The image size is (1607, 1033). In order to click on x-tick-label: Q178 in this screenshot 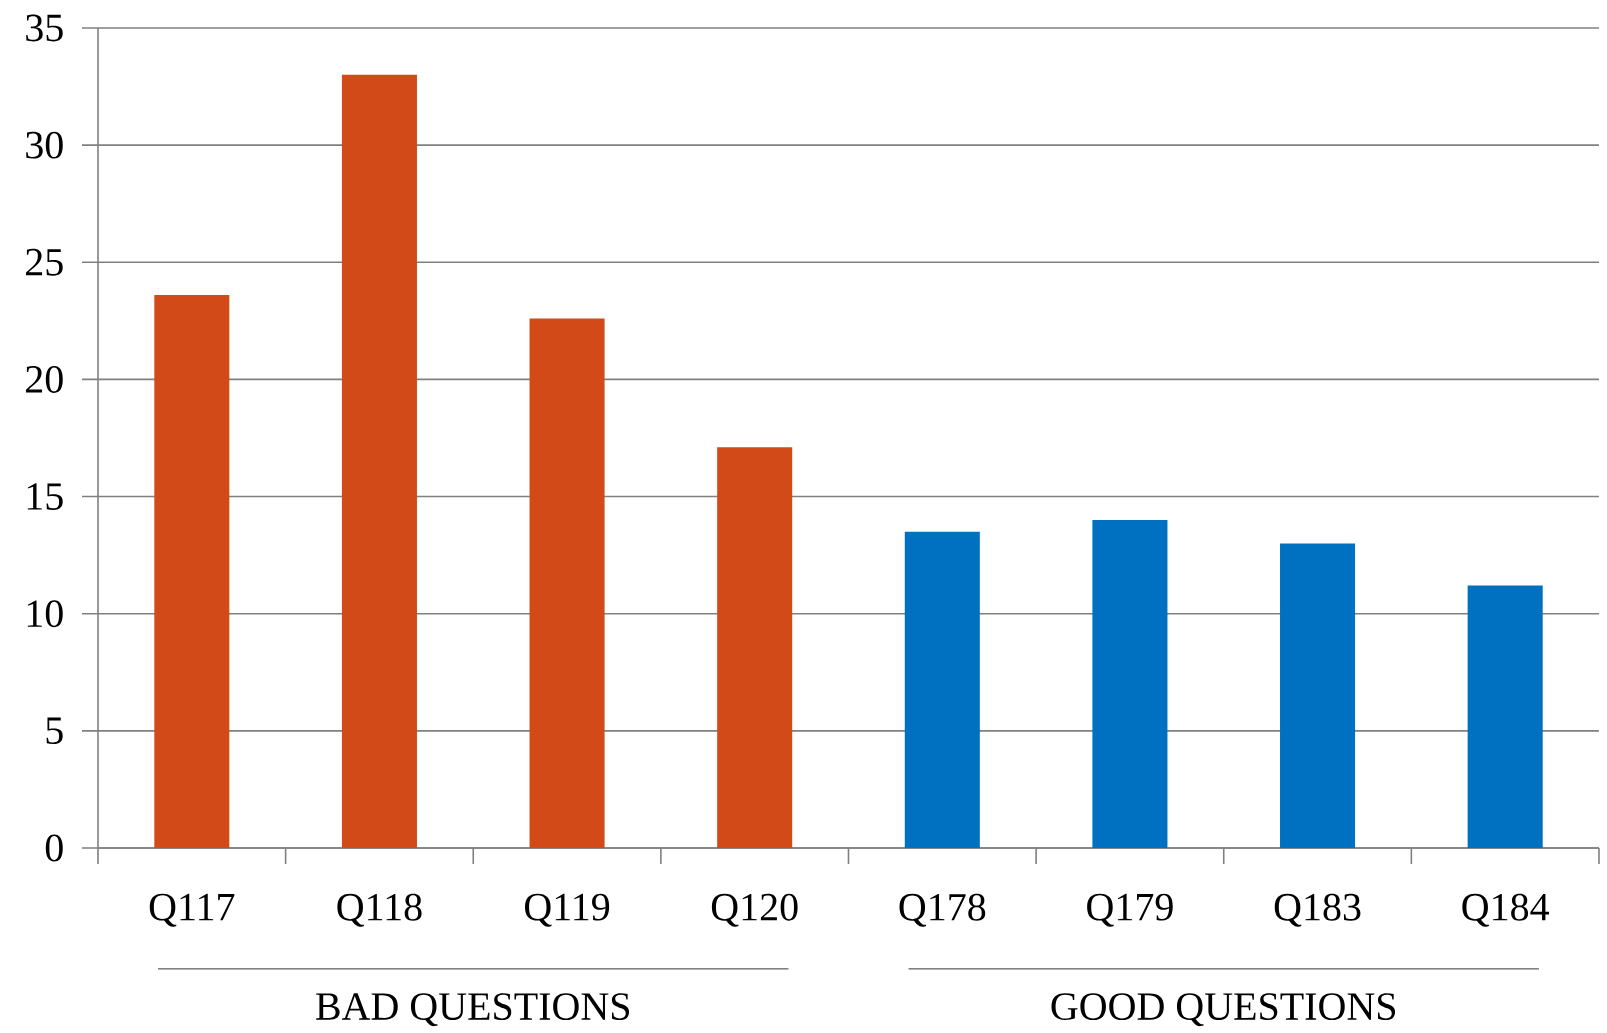, I will do `click(942, 910)`.